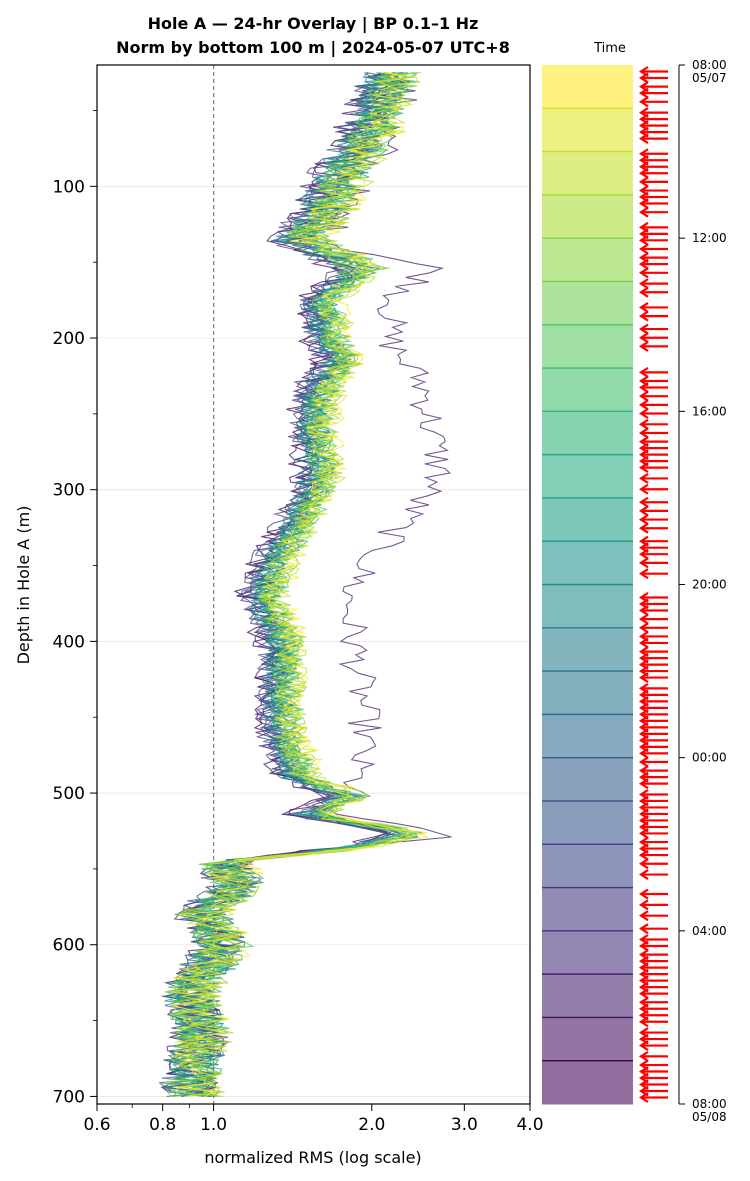  Describe the element at coordinates (709, 78) in the screenshot. I see `colorbar-tick-sublabel: 05/07` at that location.